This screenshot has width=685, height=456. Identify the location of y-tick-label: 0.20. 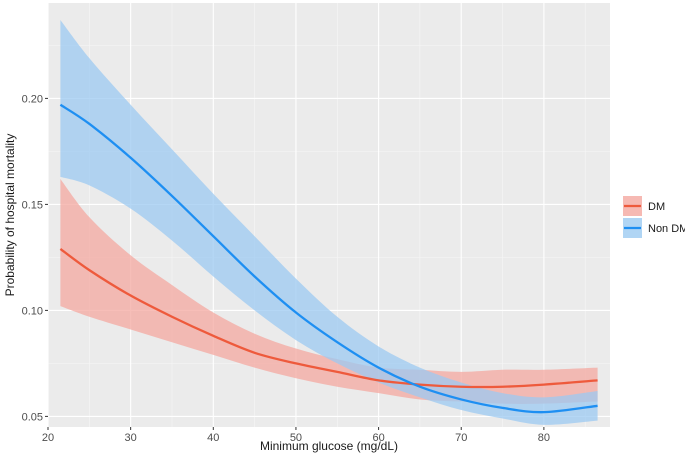
(32, 99).